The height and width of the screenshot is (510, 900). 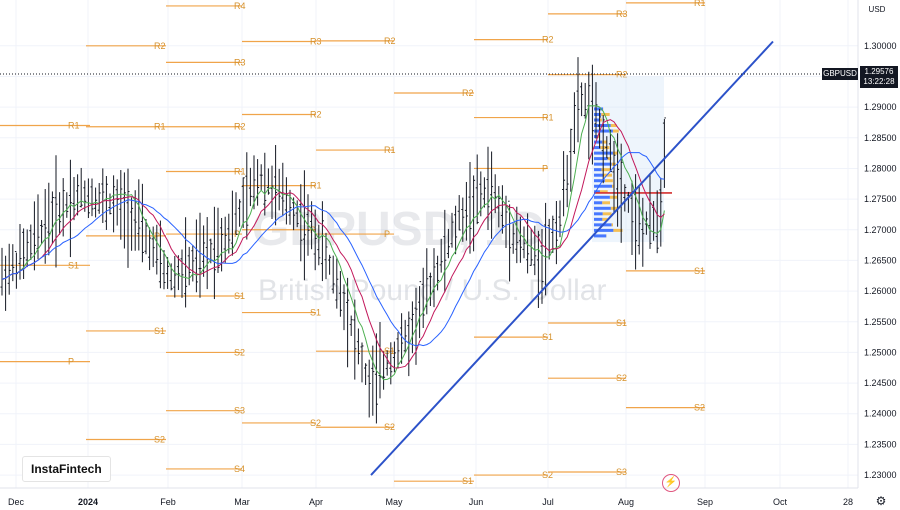 What do you see at coordinates (671, 483) in the screenshot?
I see `lightning-icon: ⚡` at bounding box center [671, 483].